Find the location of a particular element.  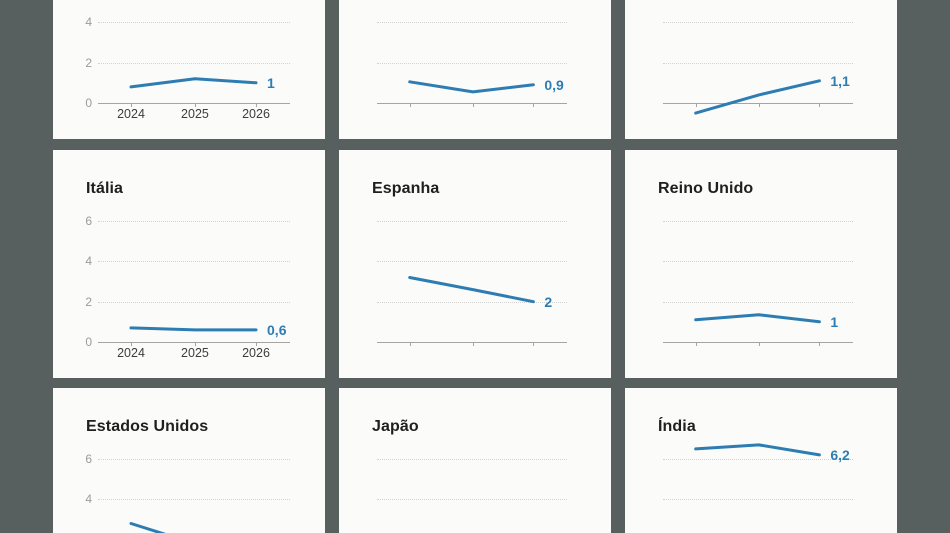

chart-panel-japao: Japão is located at coordinates (475, 460).